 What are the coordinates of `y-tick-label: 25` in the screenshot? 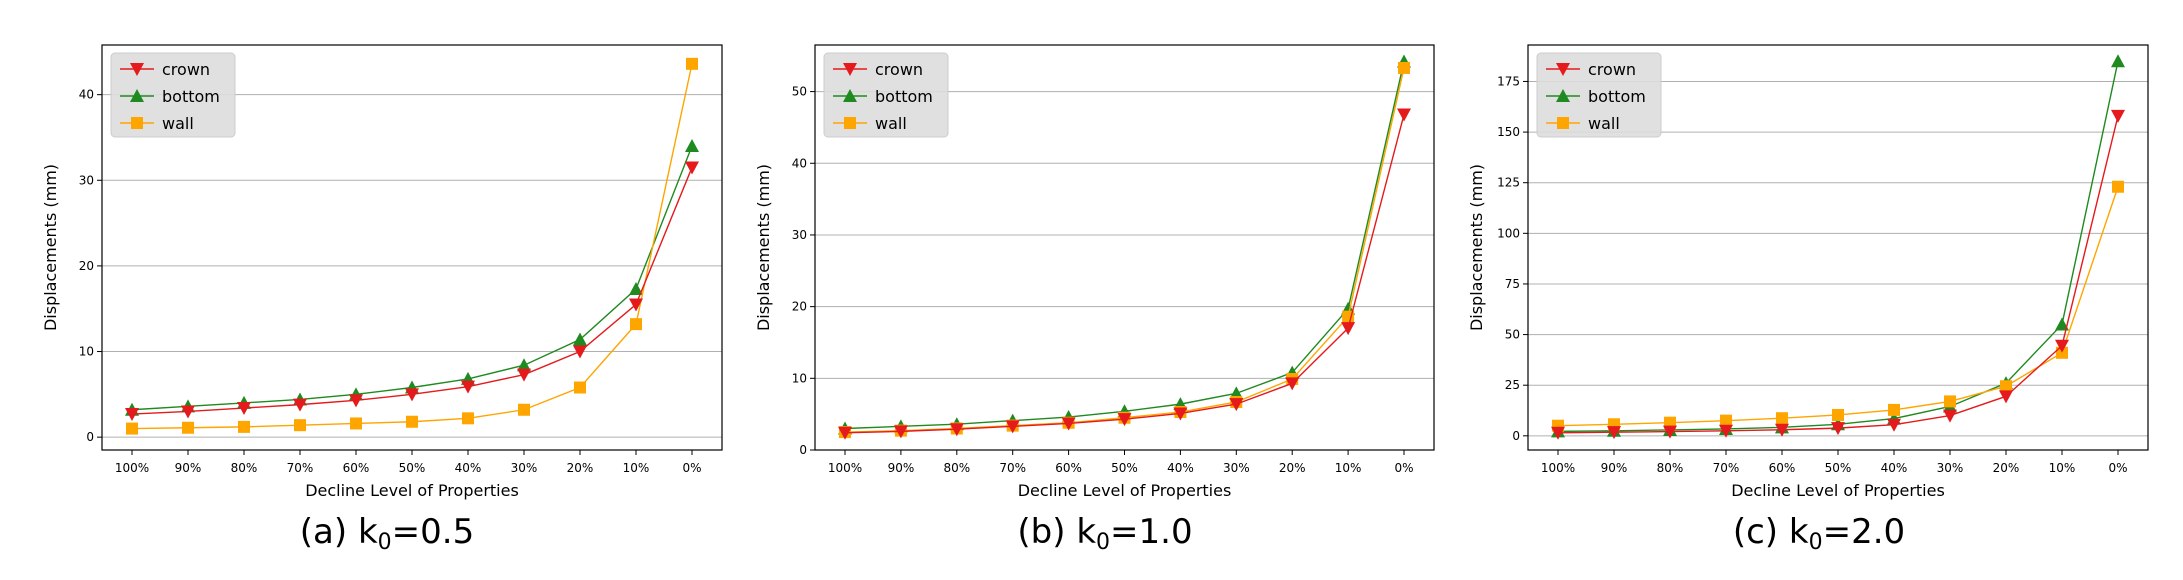 It's located at (1512, 385).